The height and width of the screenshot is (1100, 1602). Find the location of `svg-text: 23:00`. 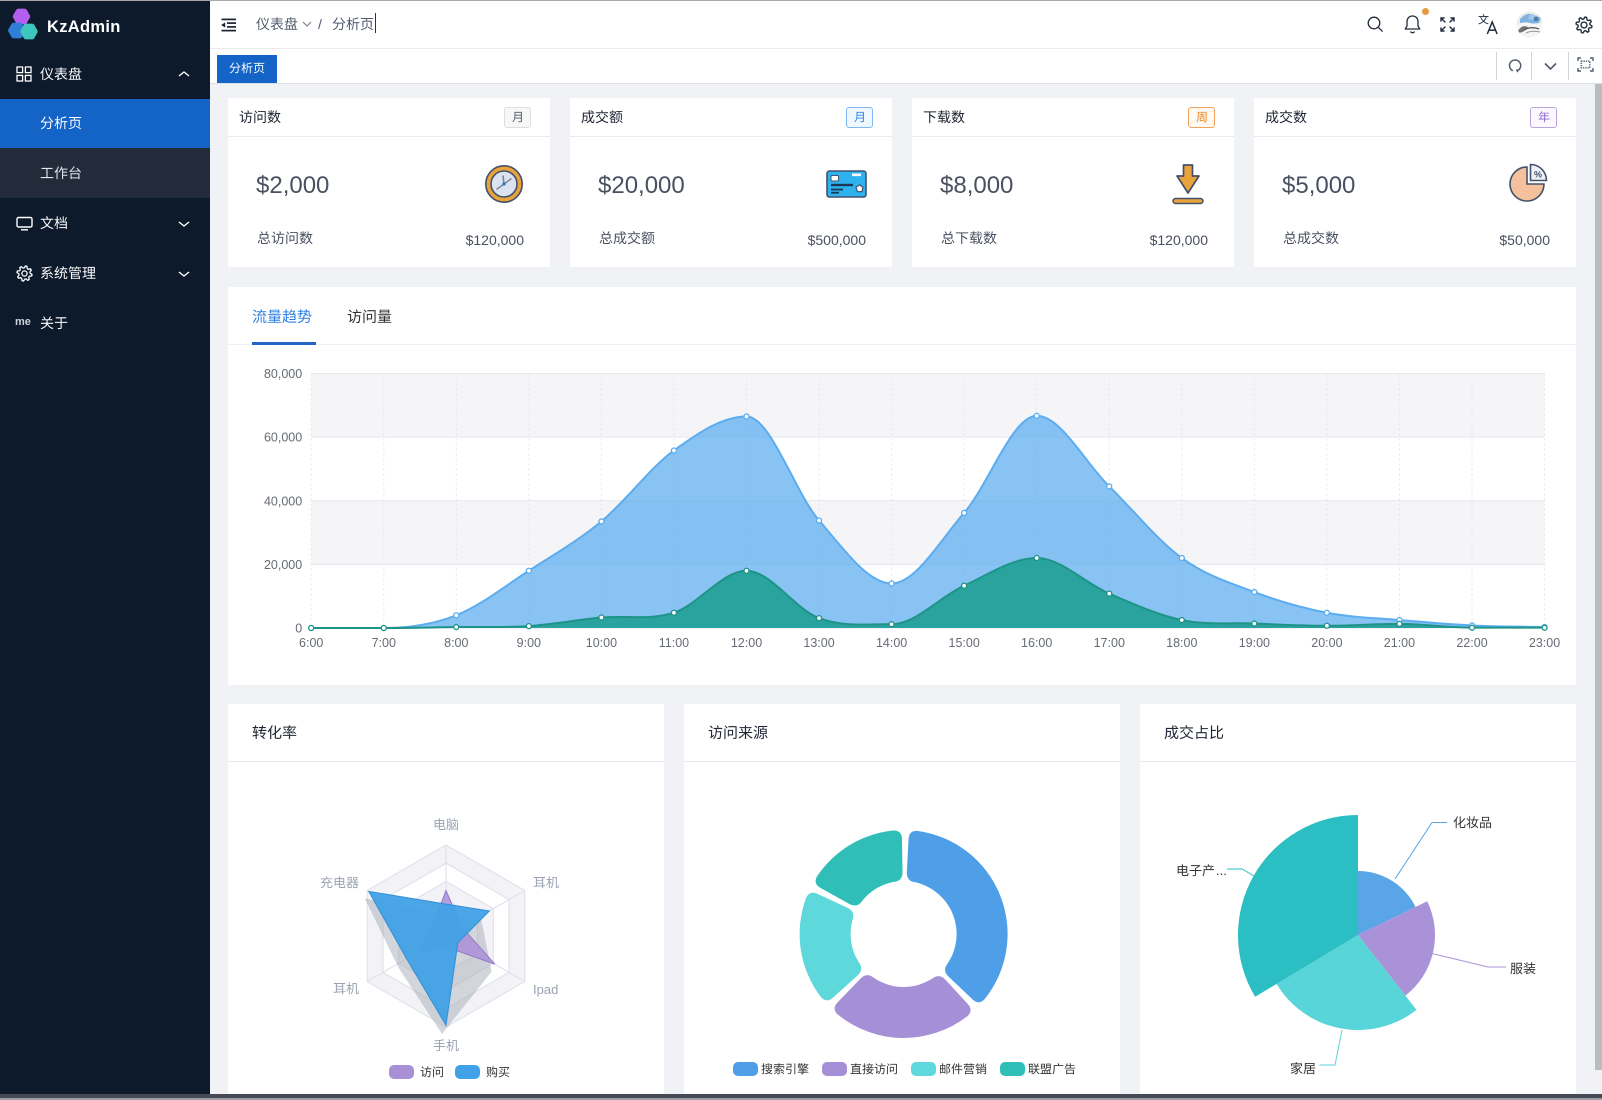

svg-text: 23:00 is located at coordinates (1544, 643).